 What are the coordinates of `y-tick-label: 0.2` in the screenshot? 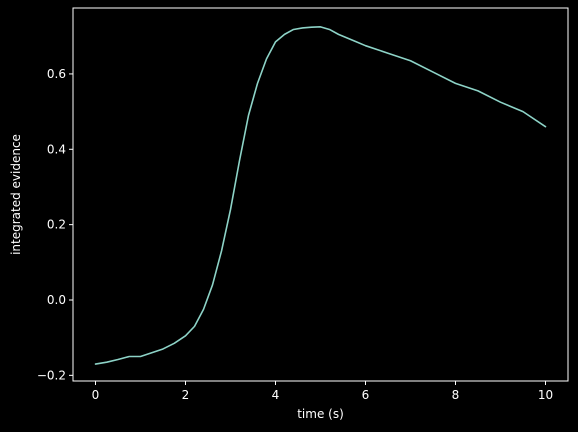 It's located at (56, 225).